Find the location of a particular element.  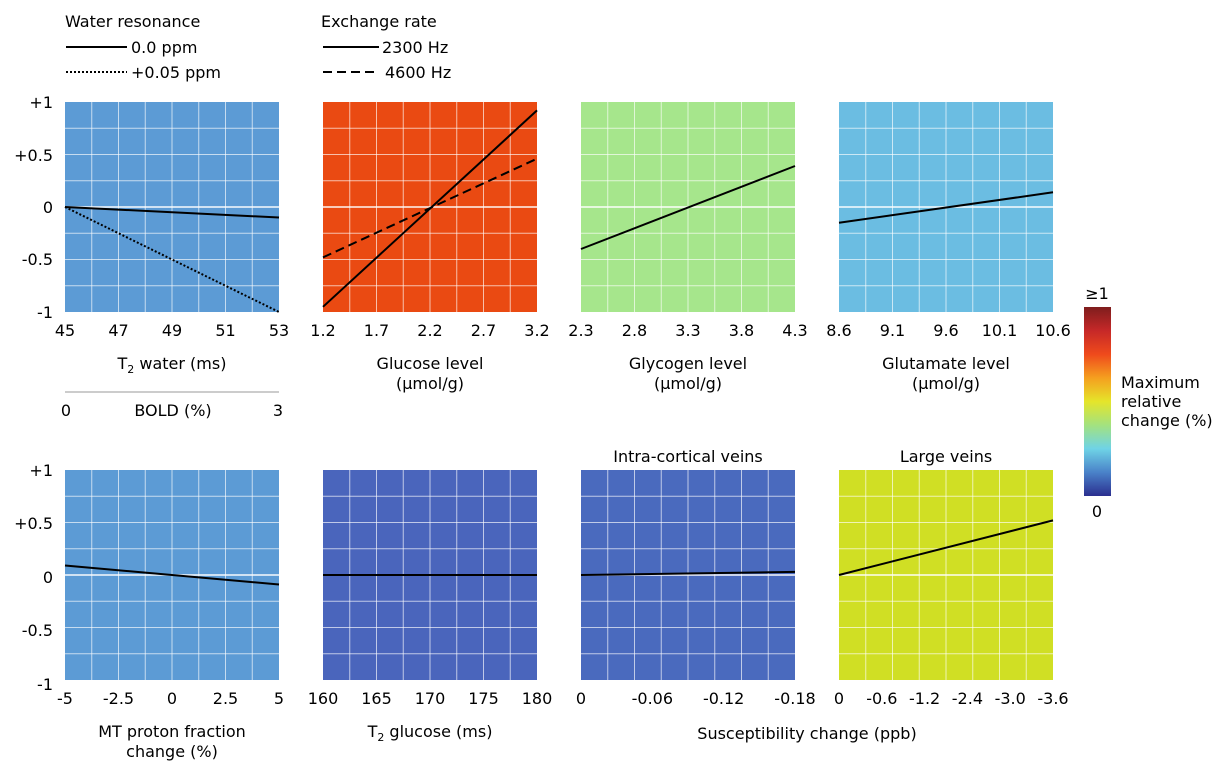

xtick-label: 10.1 is located at coordinates (1000, 330).